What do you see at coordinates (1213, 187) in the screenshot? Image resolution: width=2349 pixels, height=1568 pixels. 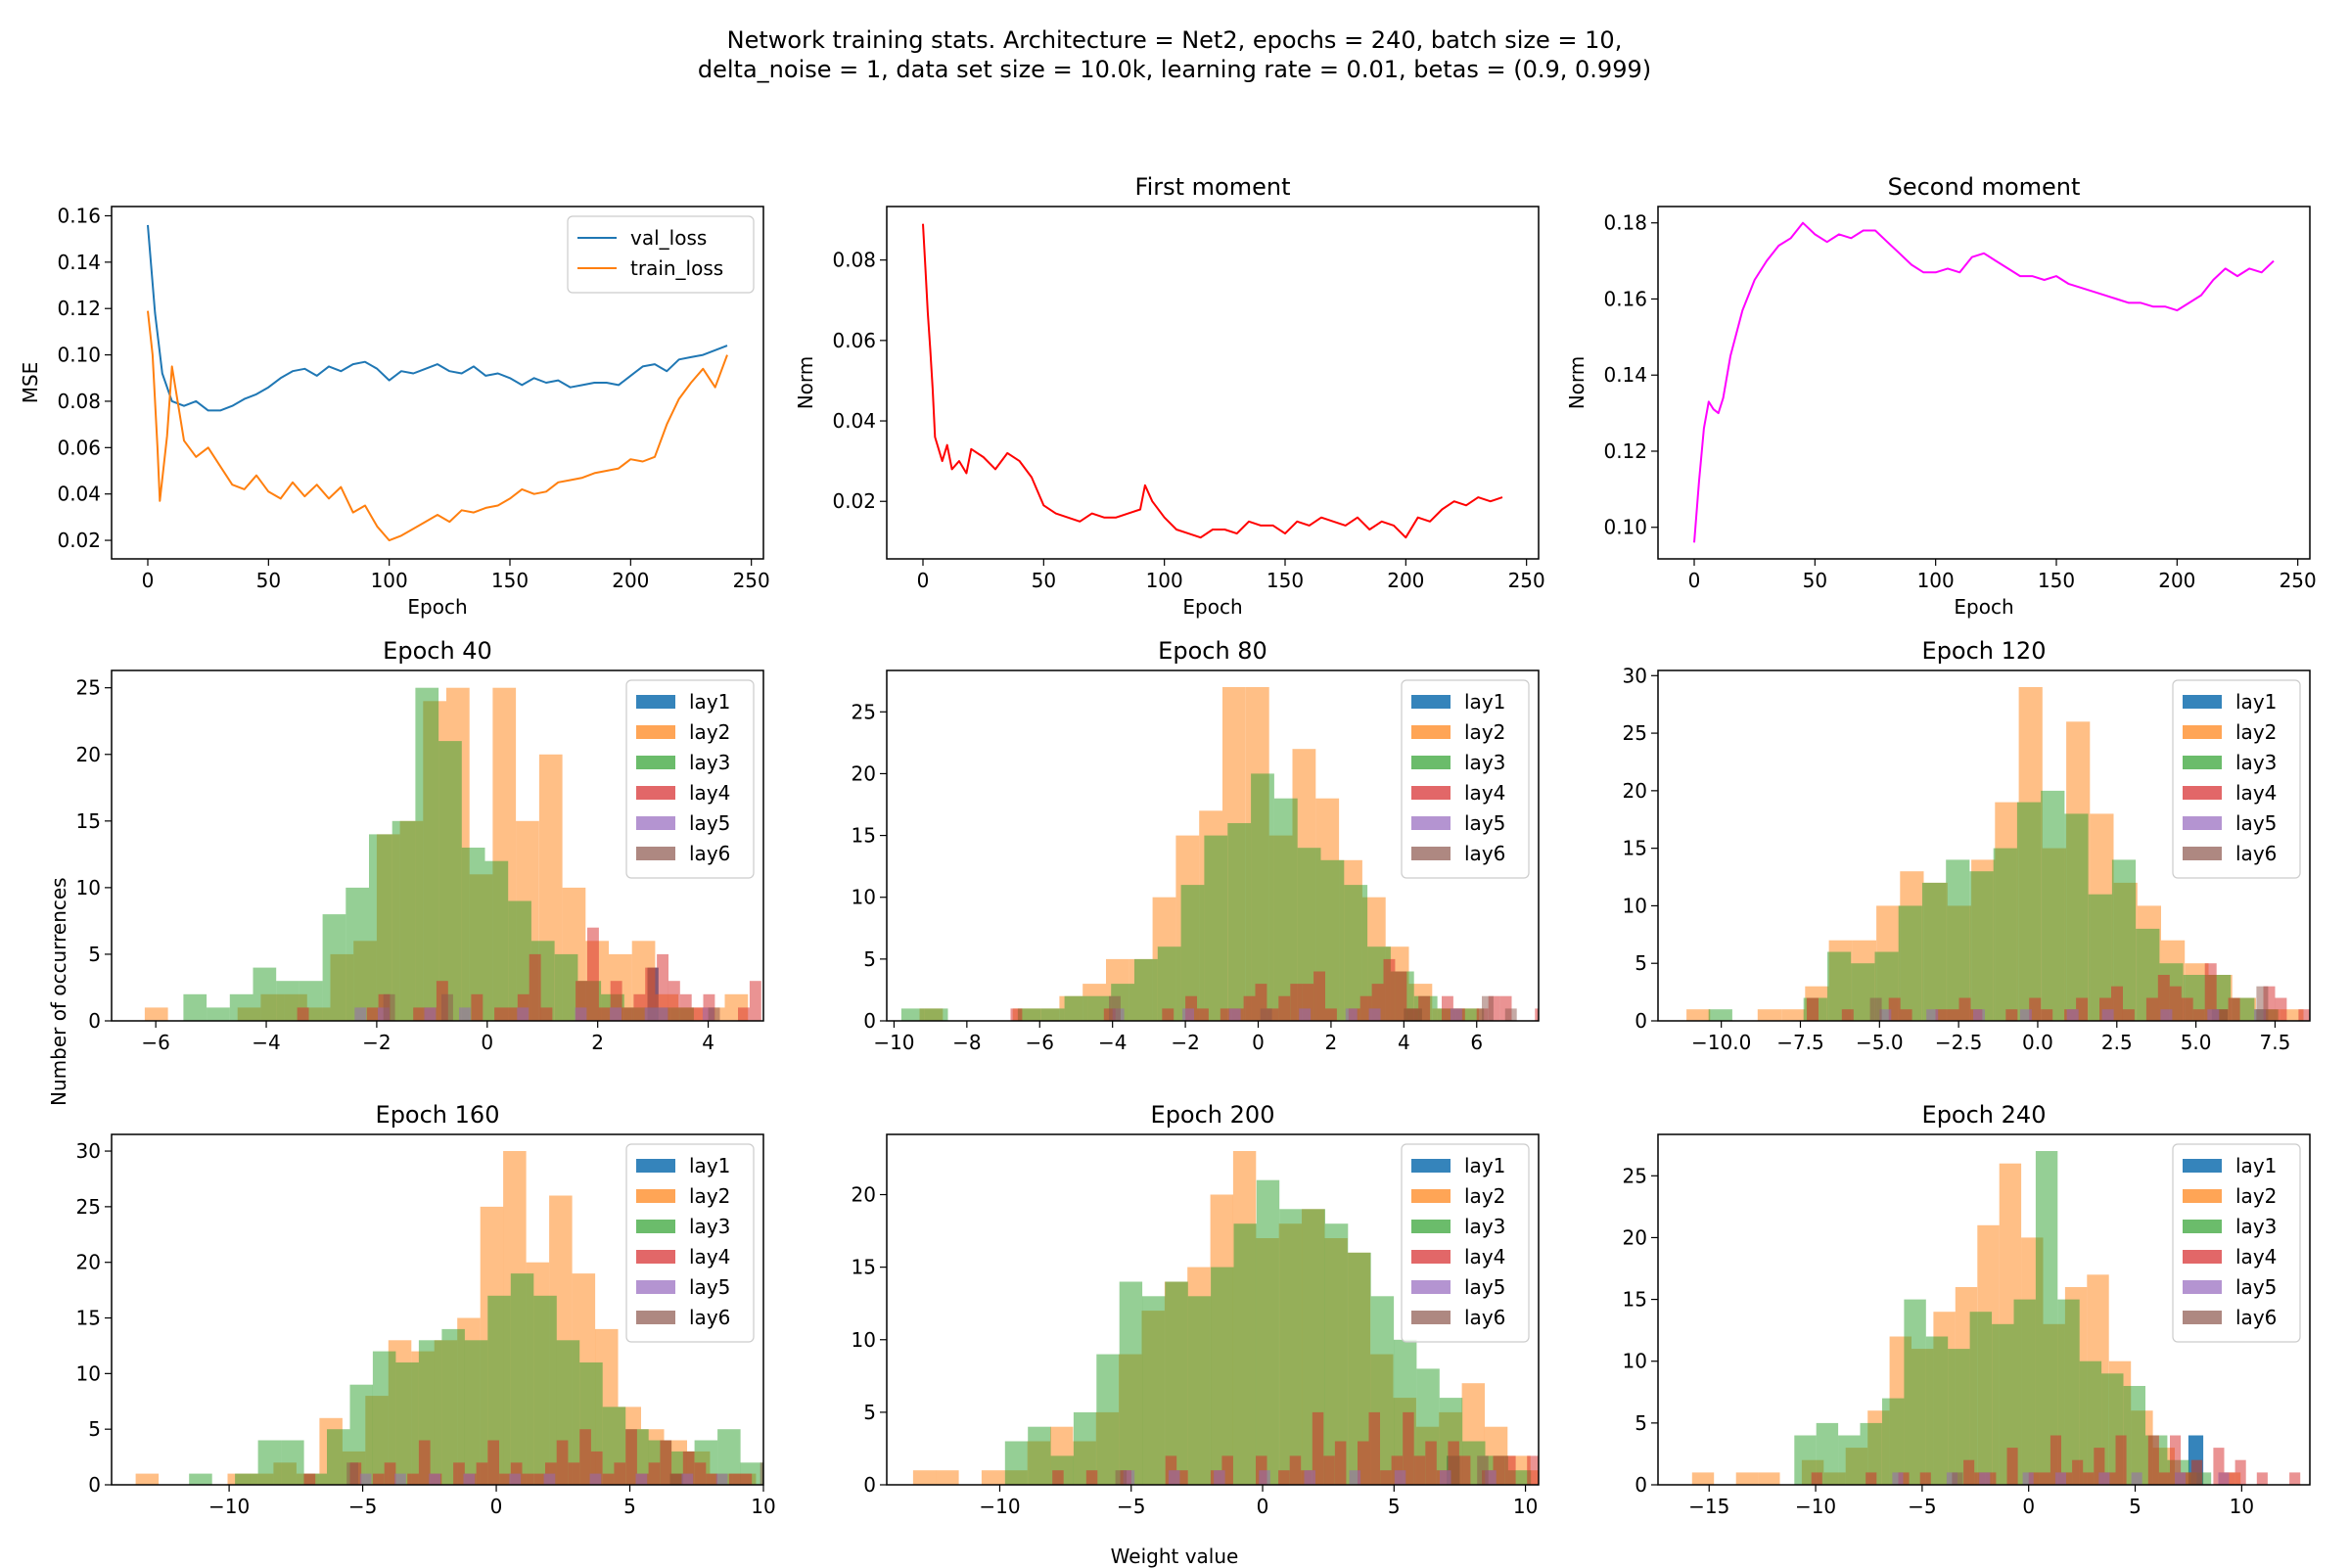 I see `subplot-title: First moment` at bounding box center [1213, 187].